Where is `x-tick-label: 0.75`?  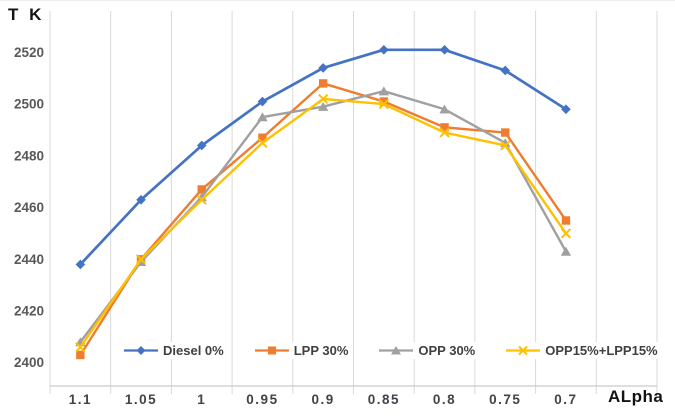
x-tick-label: 0.75 is located at coordinates (505, 399).